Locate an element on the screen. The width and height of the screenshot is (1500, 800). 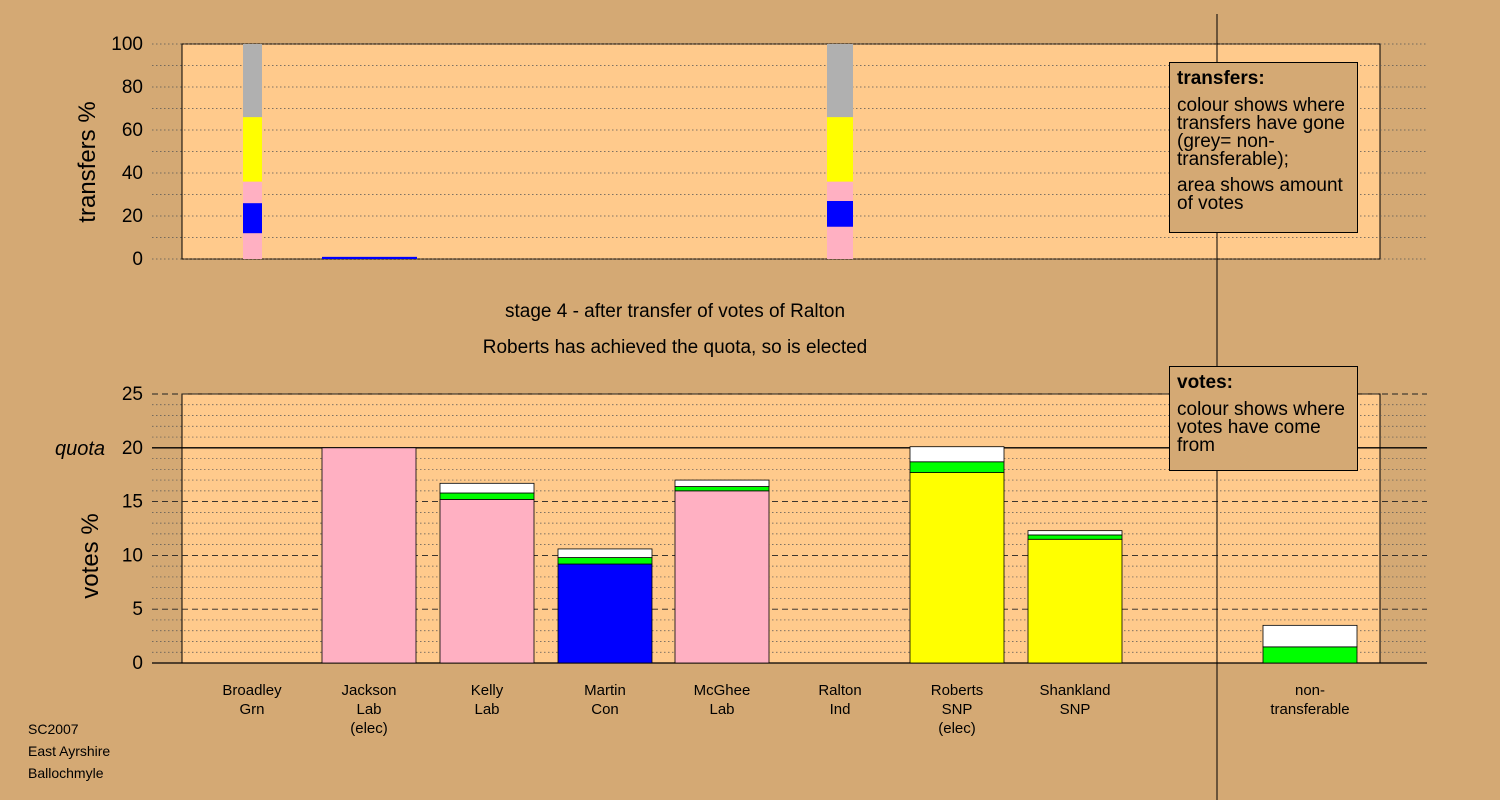
footer-line2: East Ayrshire is located at coordinates (69, 751).